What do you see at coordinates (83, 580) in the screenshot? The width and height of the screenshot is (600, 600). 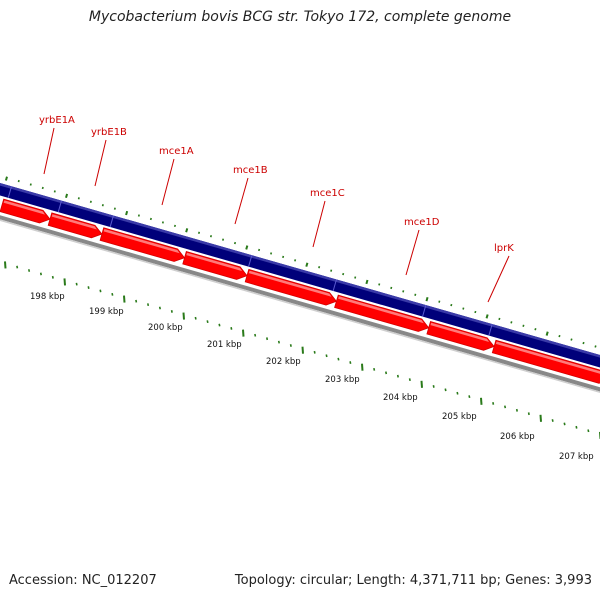 I see `accession-text: Accession: NC_012207` at bounding box center [83, 580].